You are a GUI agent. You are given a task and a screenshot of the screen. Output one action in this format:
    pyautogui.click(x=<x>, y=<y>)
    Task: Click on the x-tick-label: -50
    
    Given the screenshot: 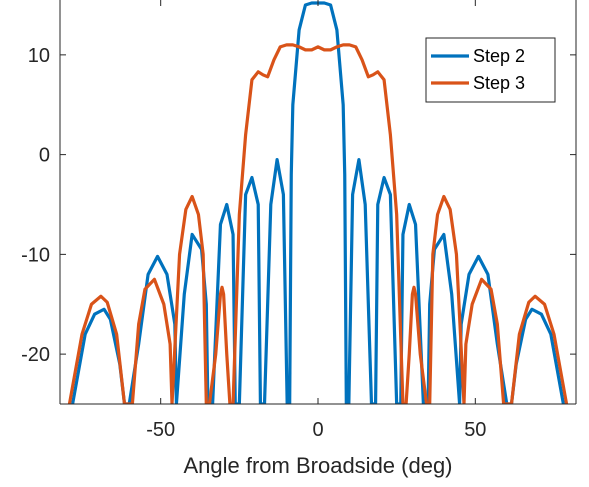 What is the action you would take?
    pyautogui.click(x=160, y=430)
    